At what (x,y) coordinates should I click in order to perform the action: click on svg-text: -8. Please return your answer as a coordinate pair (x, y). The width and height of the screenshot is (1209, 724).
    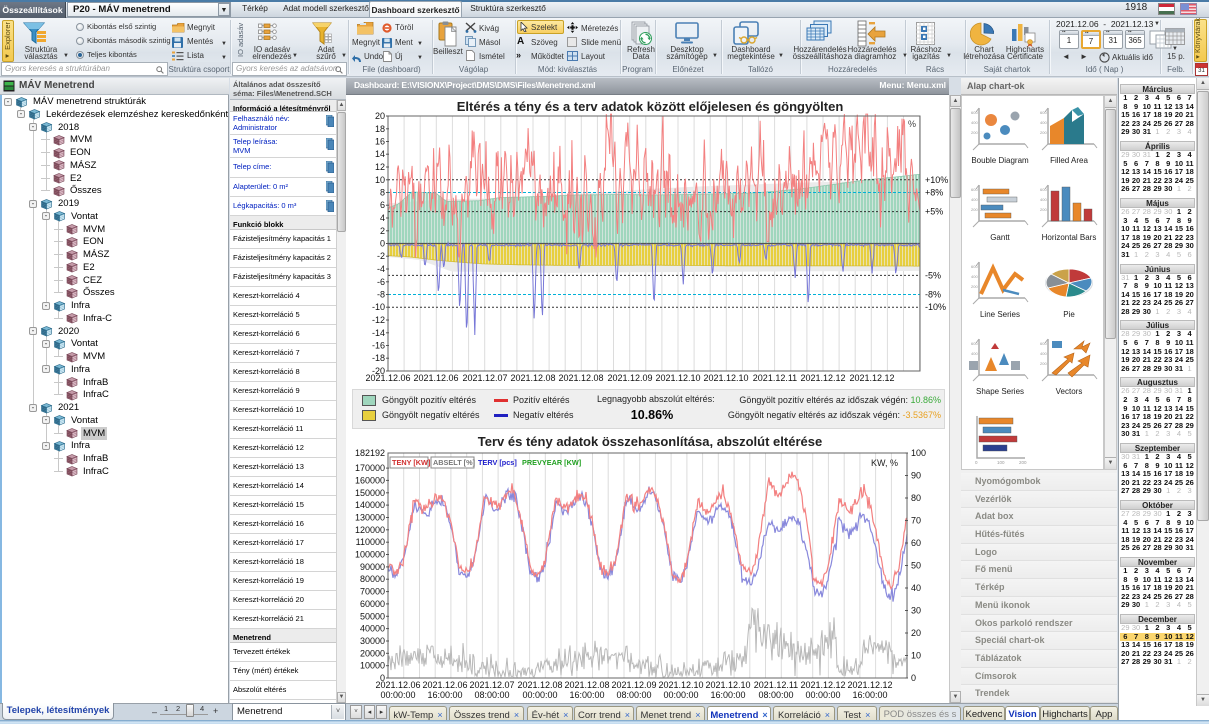
    Looking at the image, I should click on (381, 295).